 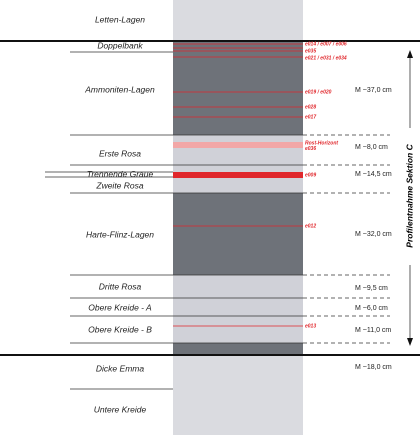 I want to click on sample-label: e035, so click(x=310, y=51).